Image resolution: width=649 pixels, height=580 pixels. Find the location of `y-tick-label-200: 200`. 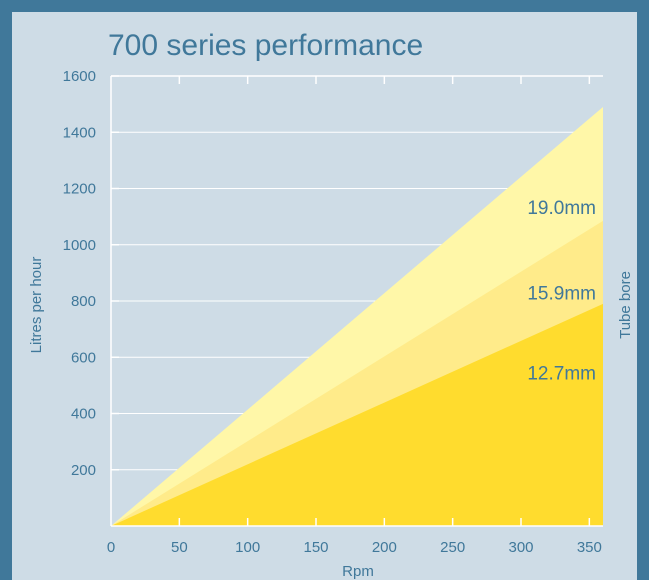

y-tick-label-200: 200 is located at coordinates (83, 470).